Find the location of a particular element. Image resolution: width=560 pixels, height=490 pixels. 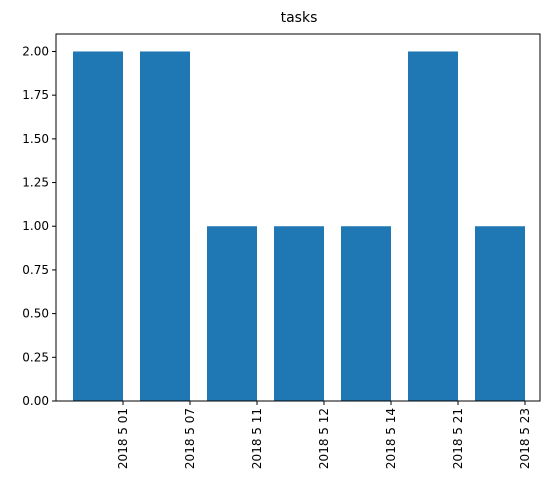

y-tick-label-7: 1.50 is located at coordinates (35, 139).